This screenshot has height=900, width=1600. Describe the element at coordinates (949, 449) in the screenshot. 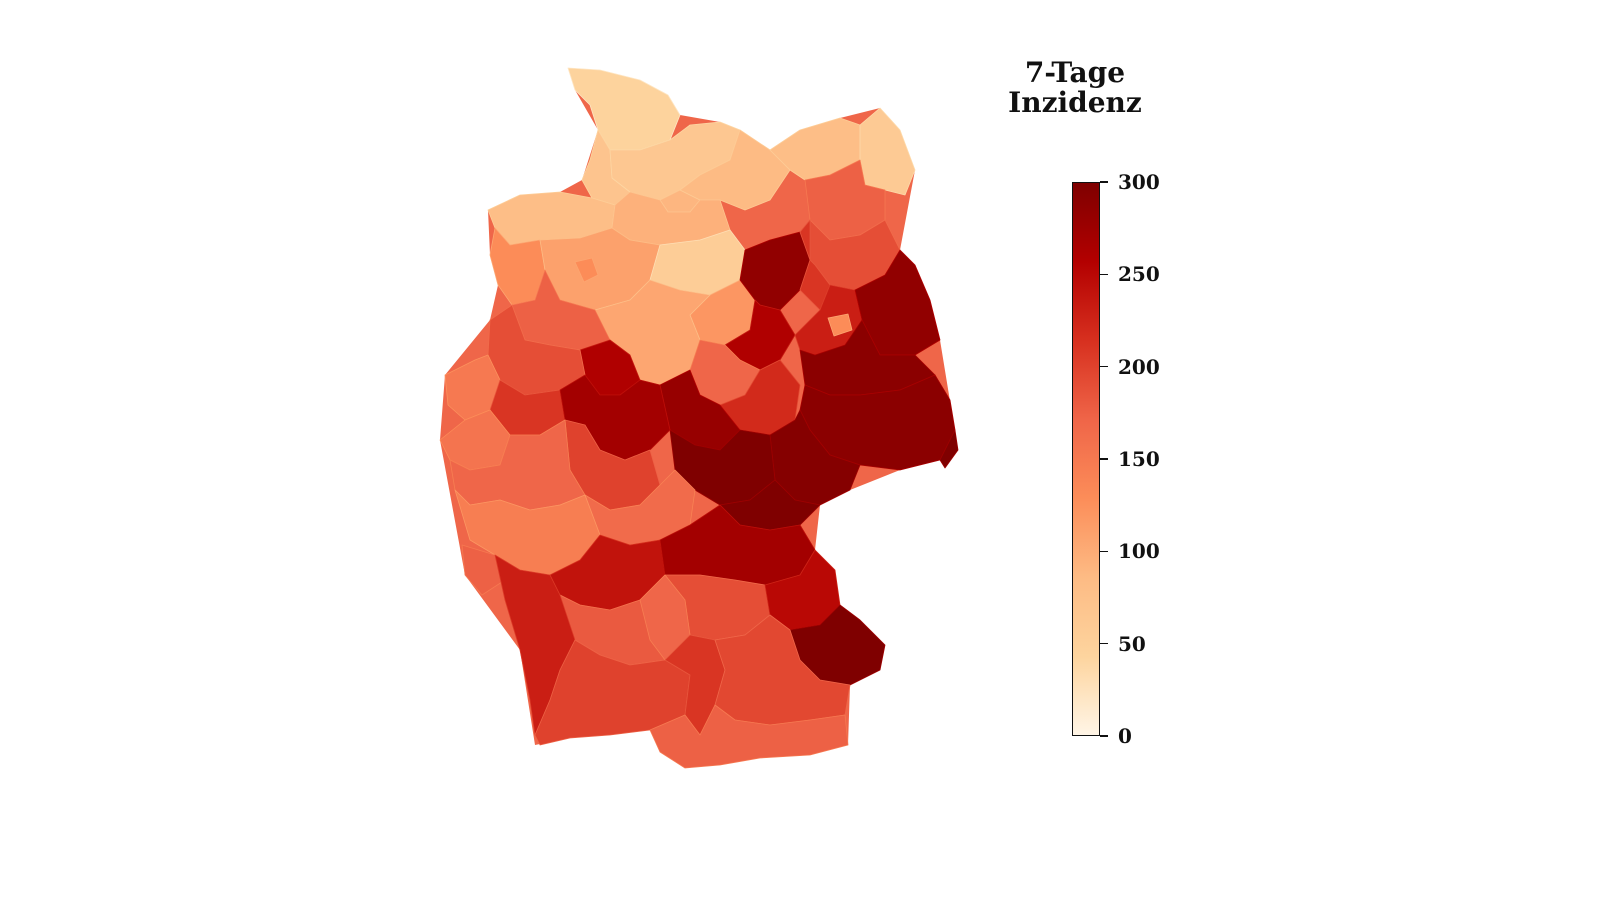

I see `map-region-sn-east` at that location.